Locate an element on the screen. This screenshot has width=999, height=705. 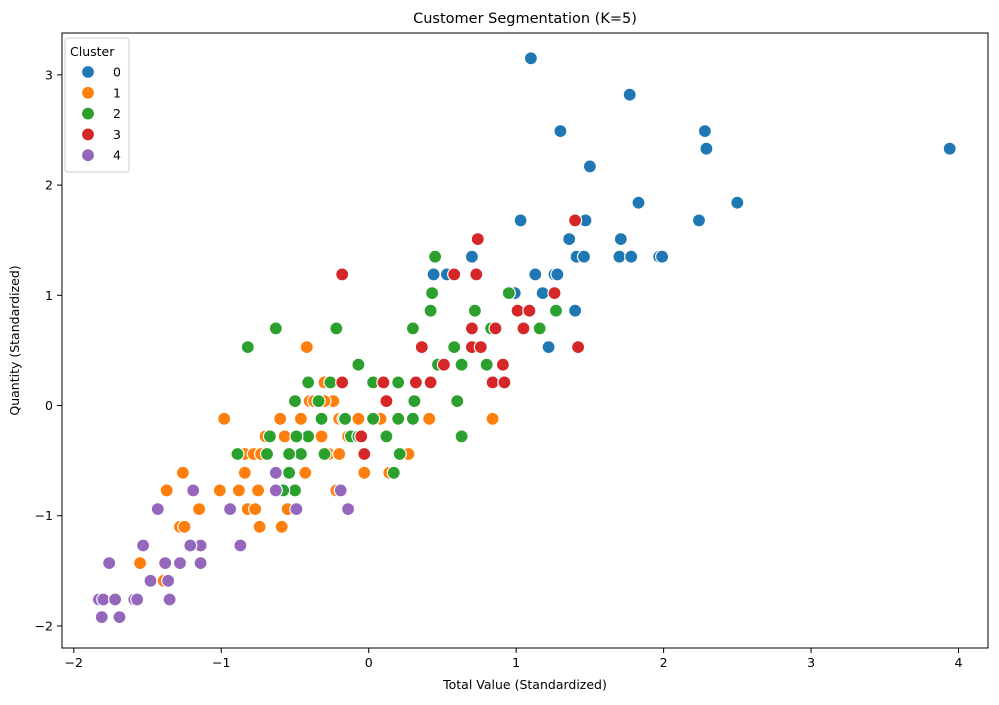
y-tick-label: 2 is located at coordinates (49, 185).